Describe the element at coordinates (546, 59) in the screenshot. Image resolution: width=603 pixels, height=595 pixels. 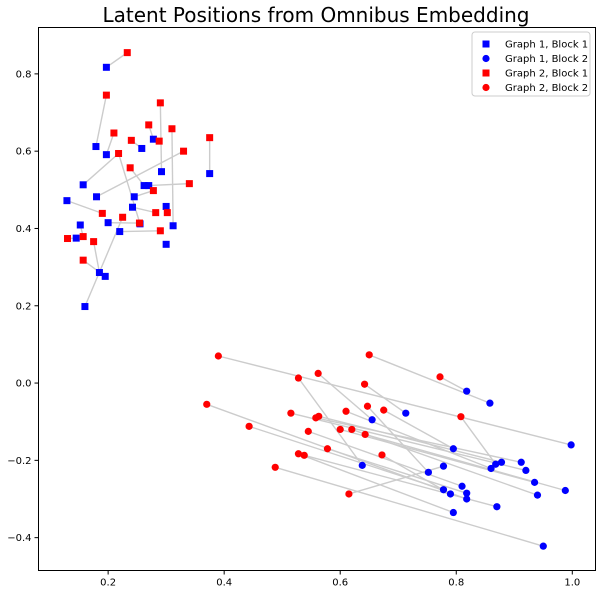
I see `legend-label: Graph 1, Block 2` at that location.